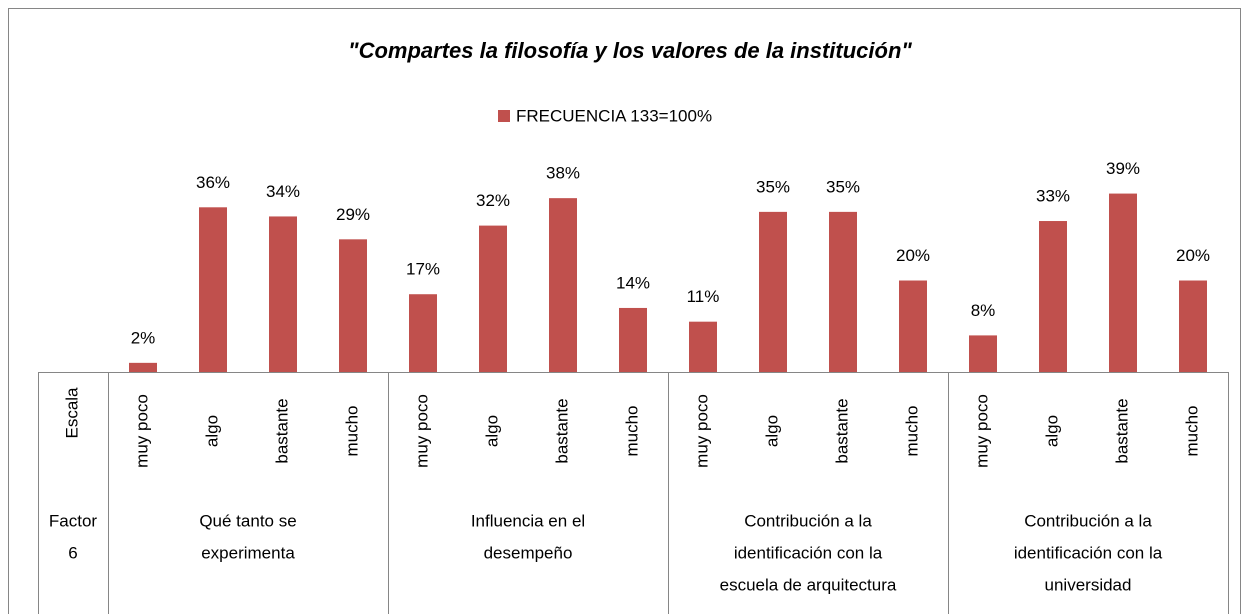  Describe the element at coordinates (71, 413) in the screenshot. I see `level-name: Escala` at that location.